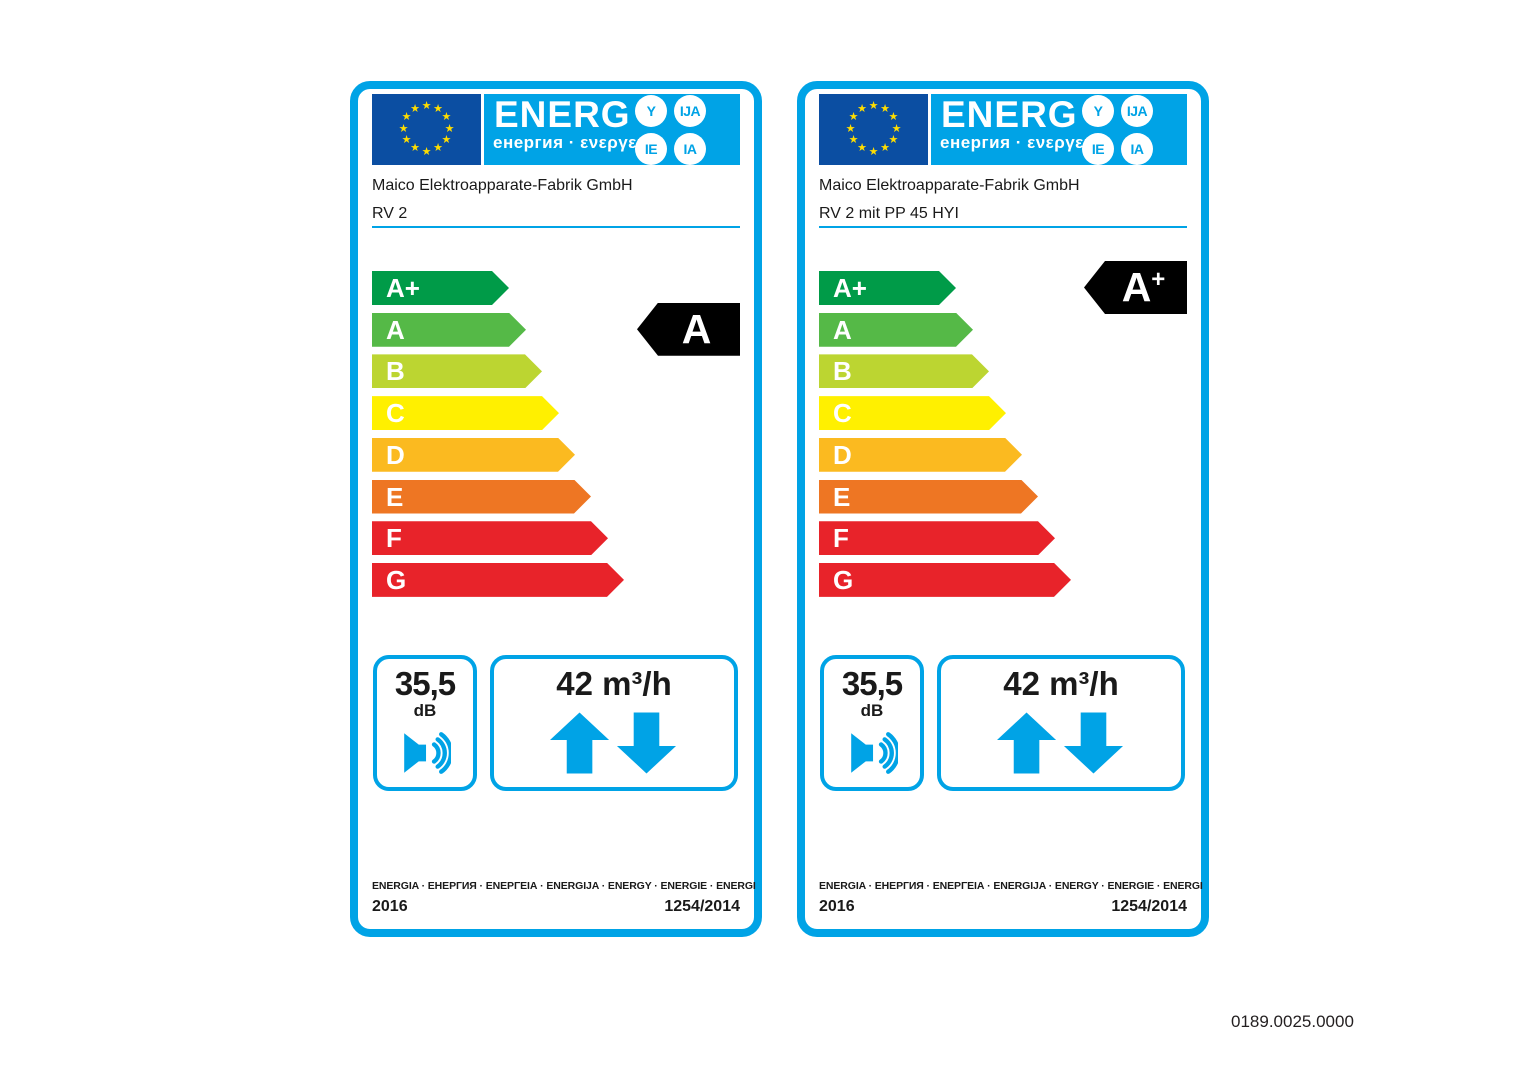 This screenshot has height=1080, width=1527. Describe the element at coordinates (1292, 1021) in the screenshot. I see `document-code: 0189.0025.0000` at that location.